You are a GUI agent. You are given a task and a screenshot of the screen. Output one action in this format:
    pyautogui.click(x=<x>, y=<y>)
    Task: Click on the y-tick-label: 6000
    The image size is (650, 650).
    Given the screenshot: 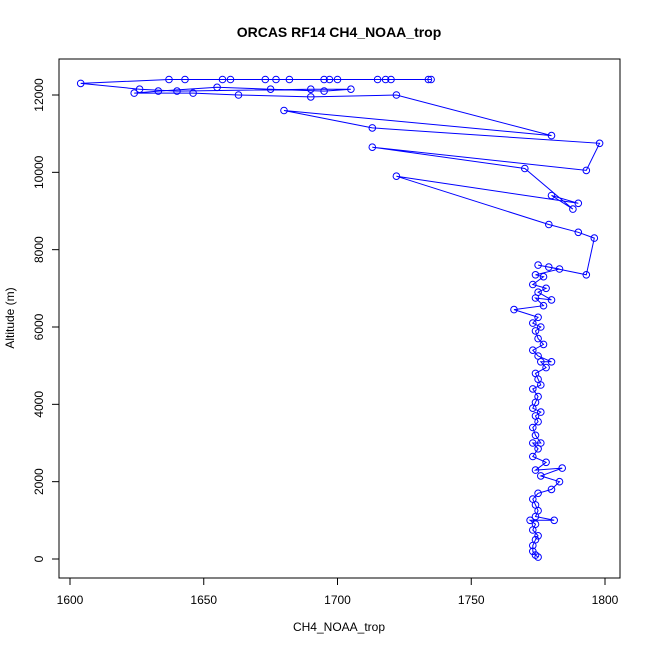 What is the action you would take?
    pyautogui.click(x=39, y=326)
    